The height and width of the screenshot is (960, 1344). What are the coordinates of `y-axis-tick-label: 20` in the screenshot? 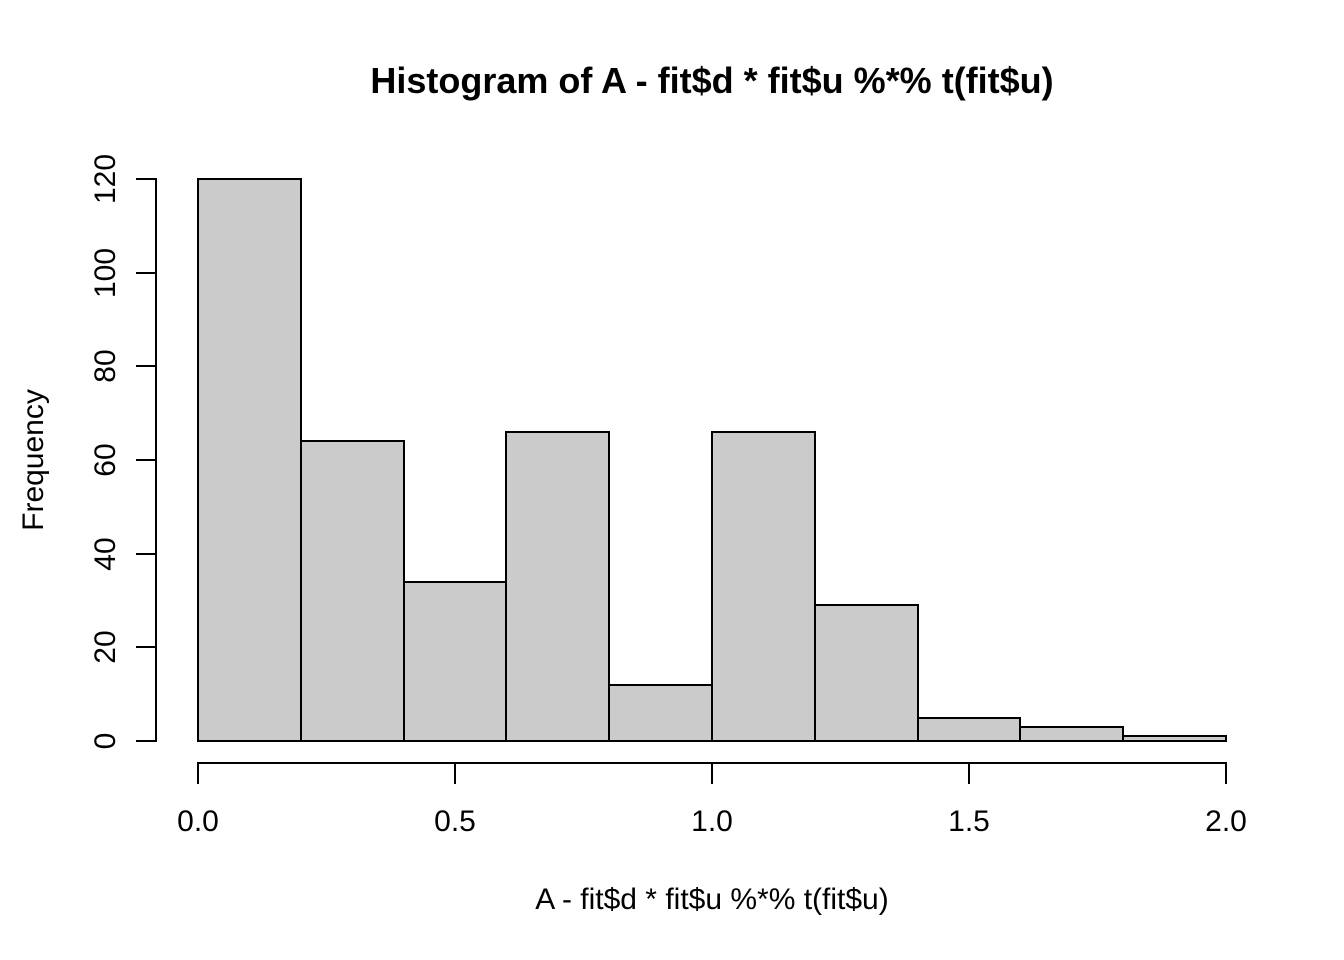 It's located at (105, 647).